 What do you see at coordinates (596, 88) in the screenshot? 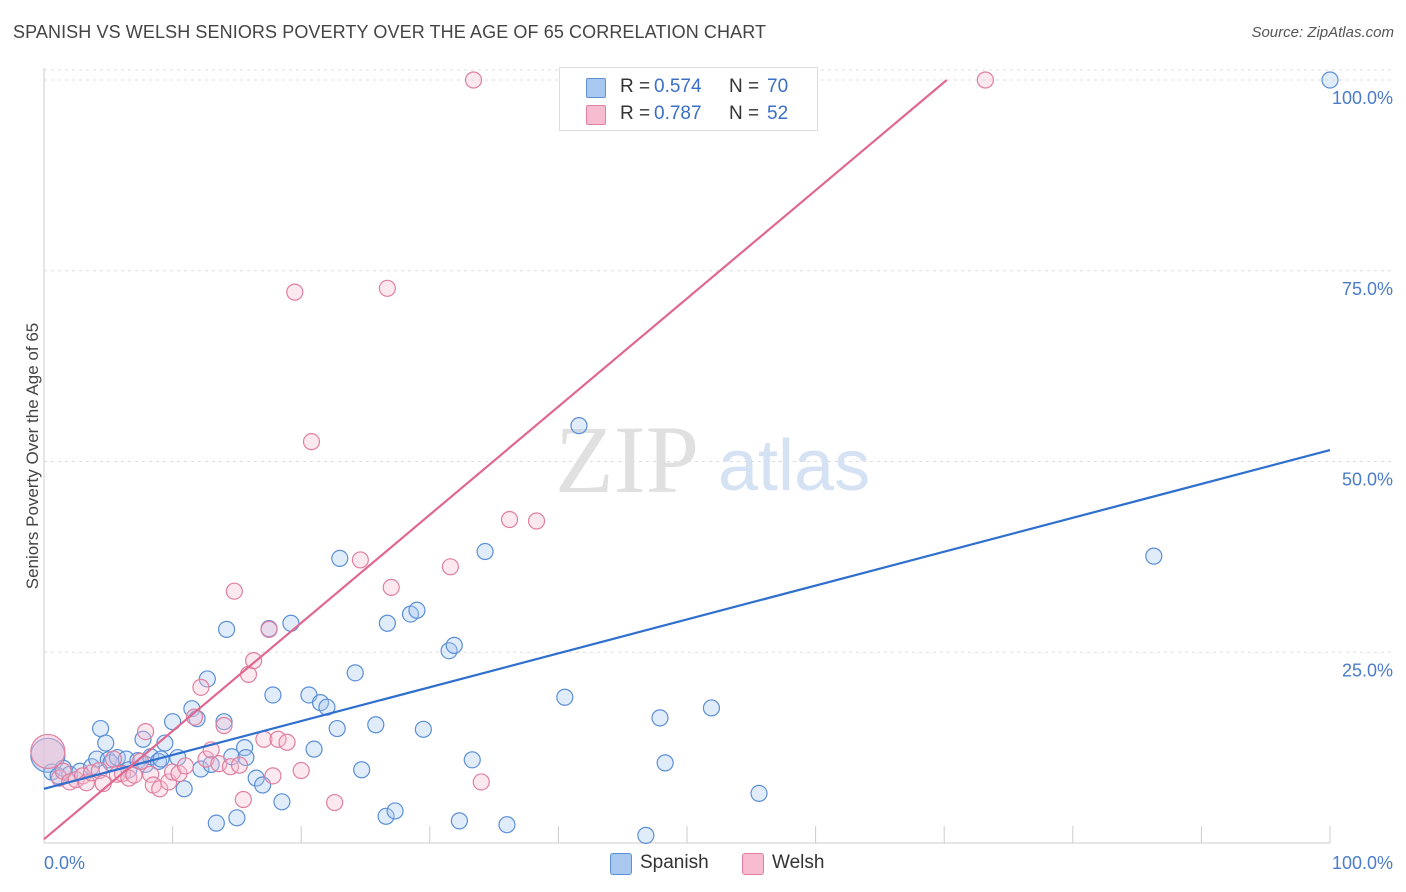
I see `spanish-swatch` at bounding box center [596, 88].